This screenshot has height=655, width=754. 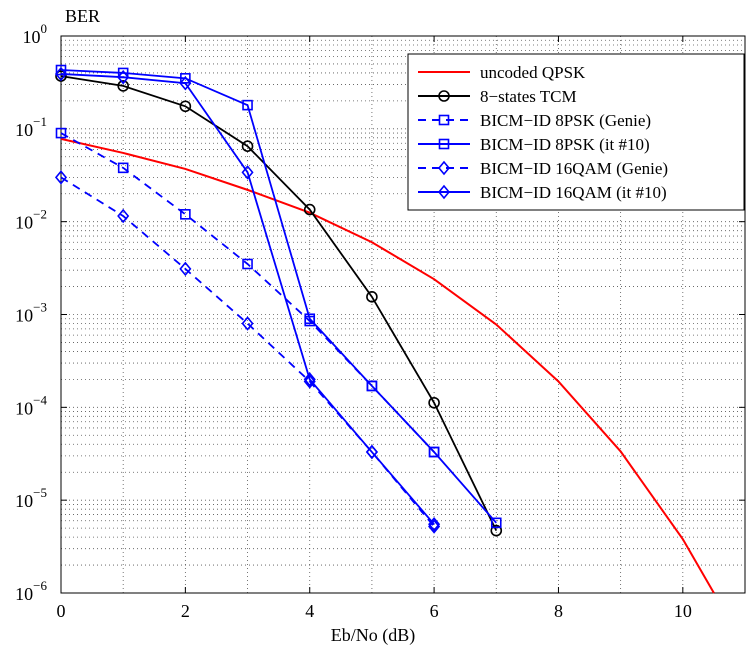 I want to click on y-tick-label: 10⁻², so click(x=31, y=220).